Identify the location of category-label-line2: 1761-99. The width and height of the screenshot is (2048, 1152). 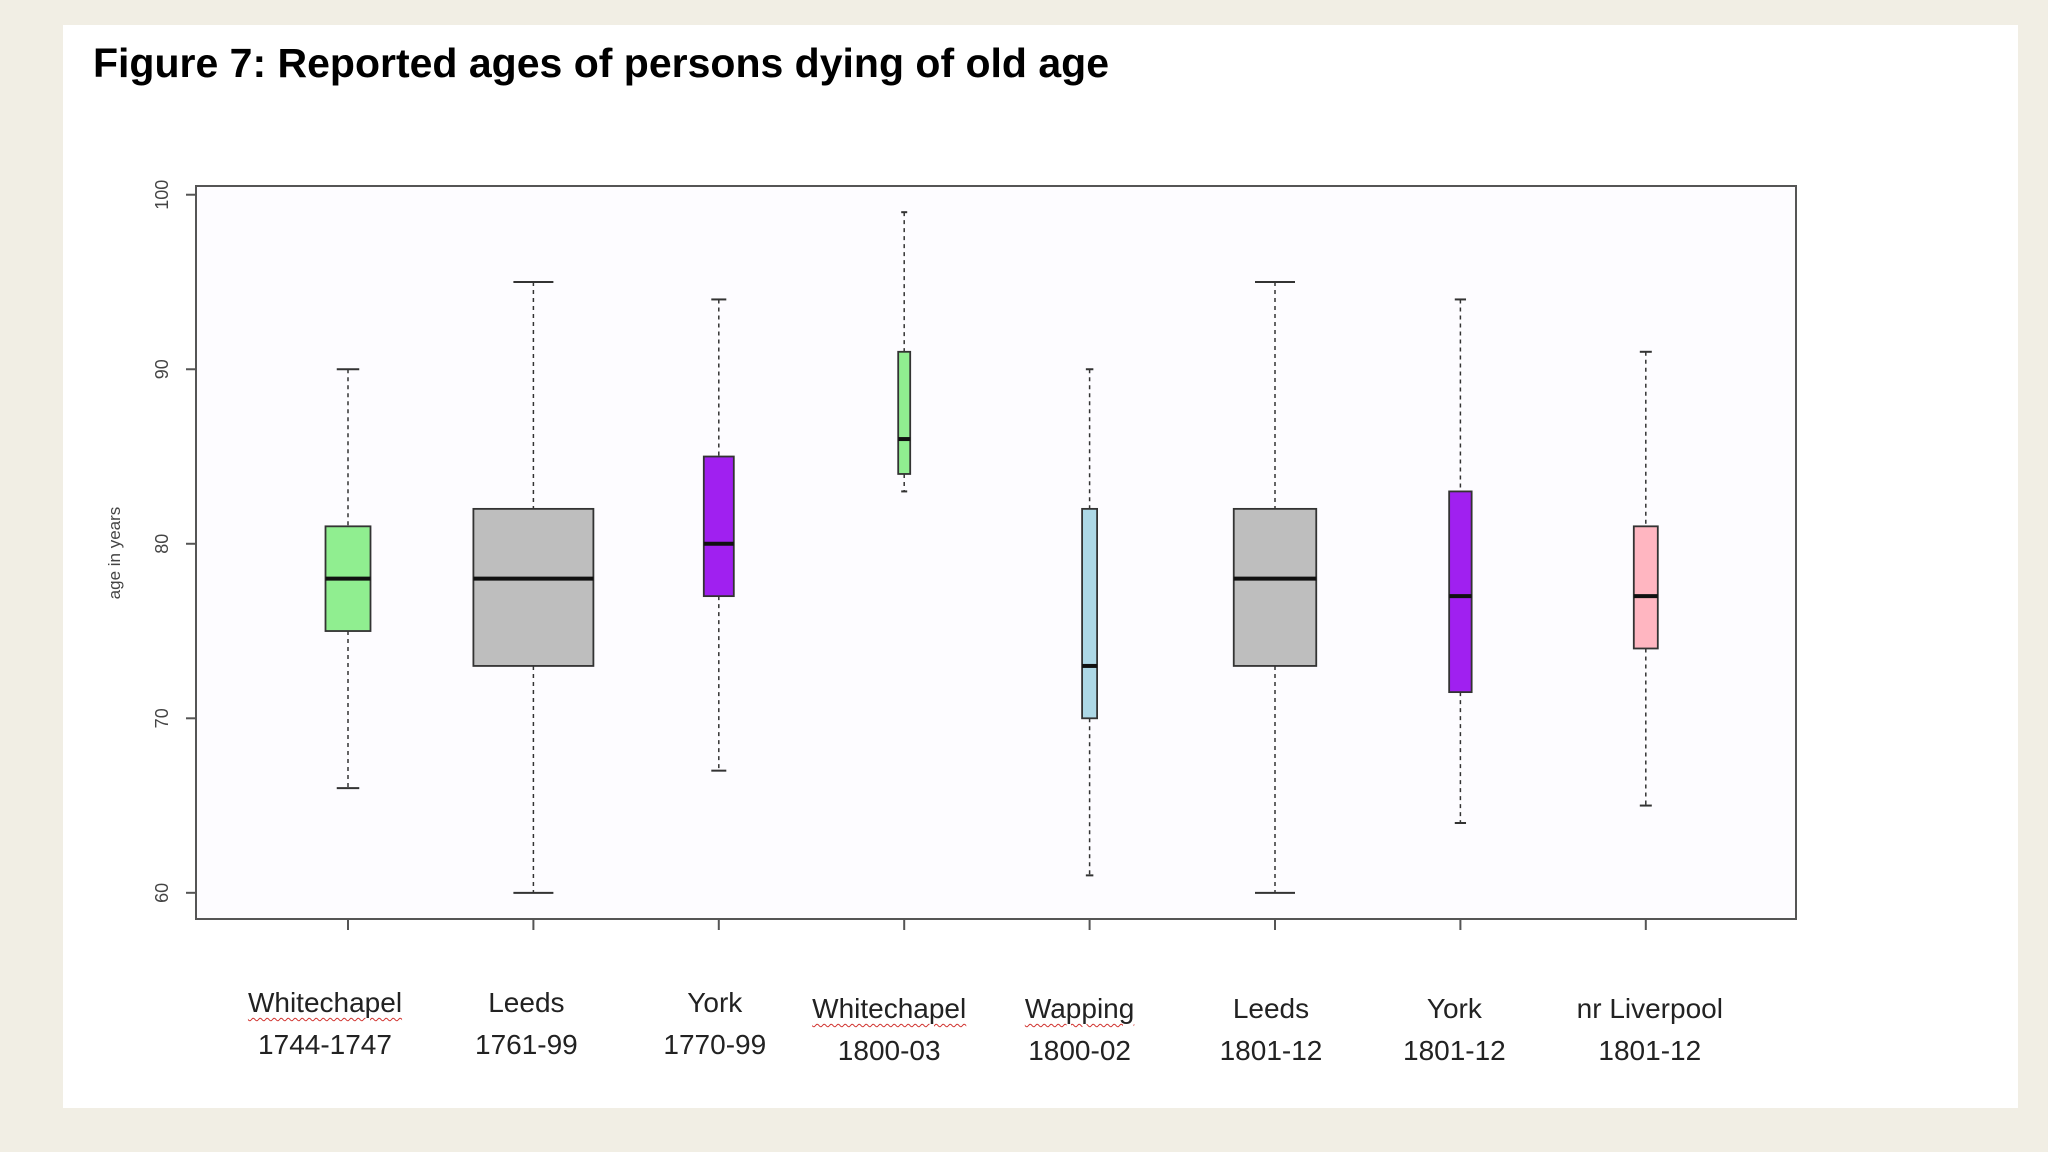
(526, 1044).